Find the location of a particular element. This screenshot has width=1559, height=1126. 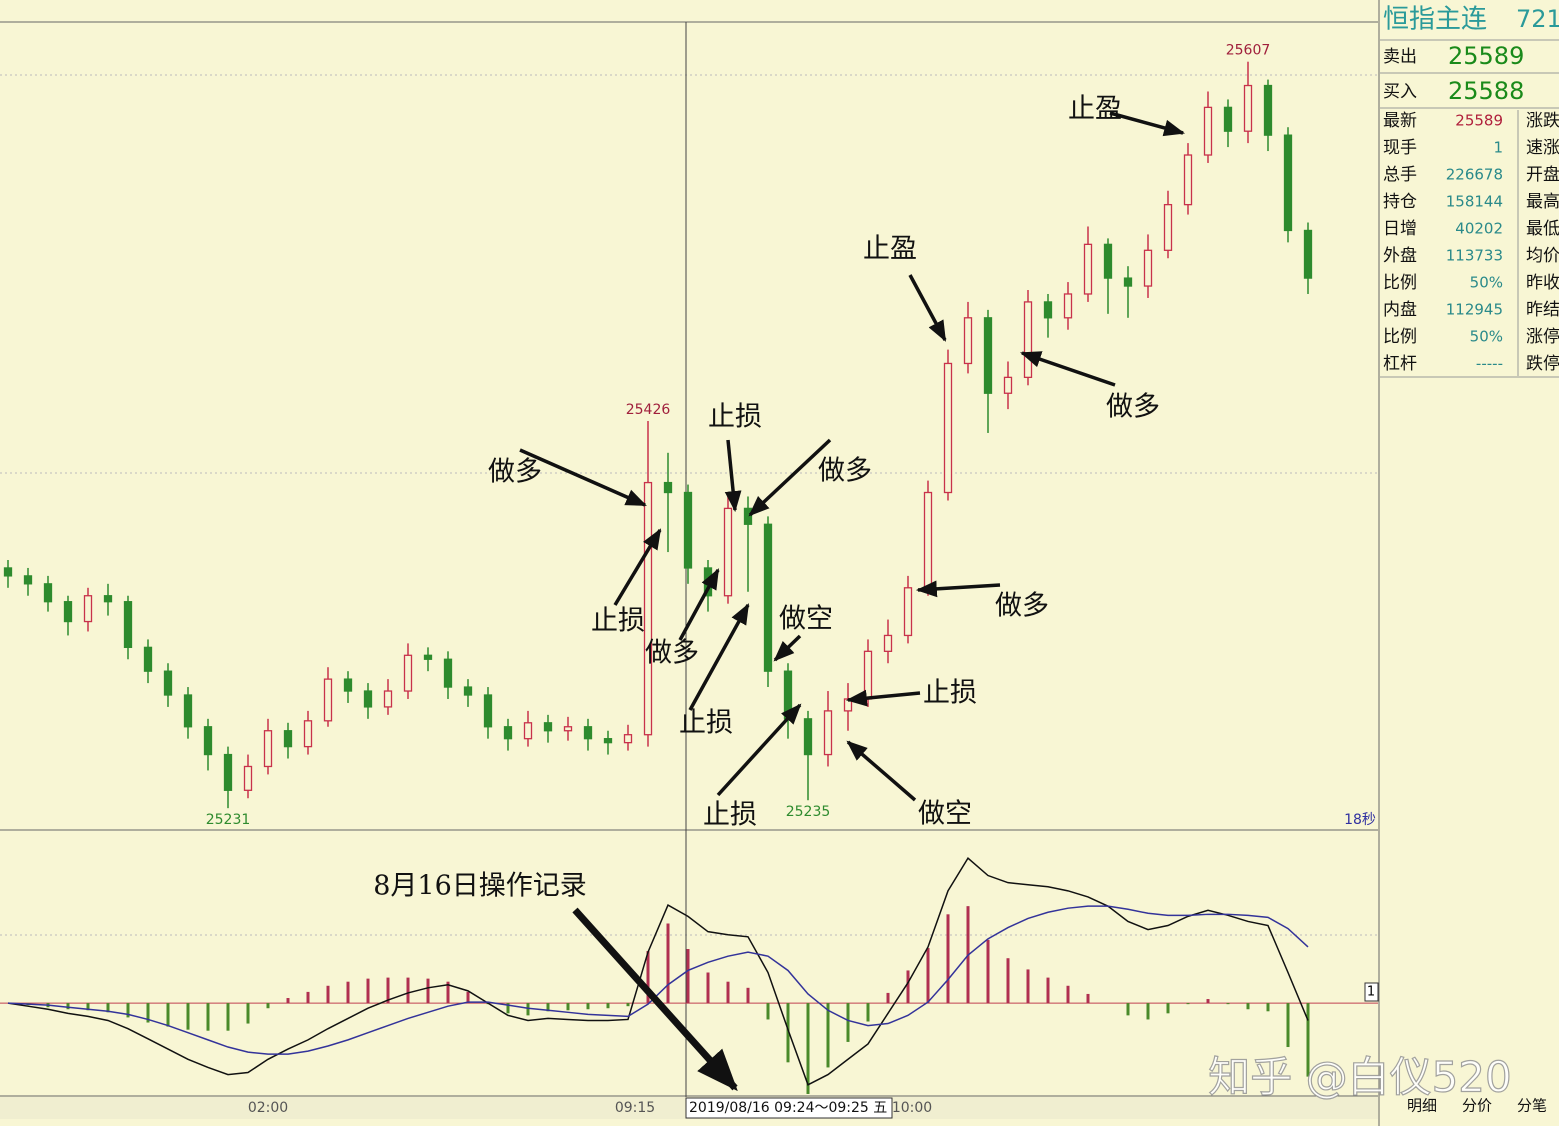

row-value: 113733 is located at coordinates (1474, 256).